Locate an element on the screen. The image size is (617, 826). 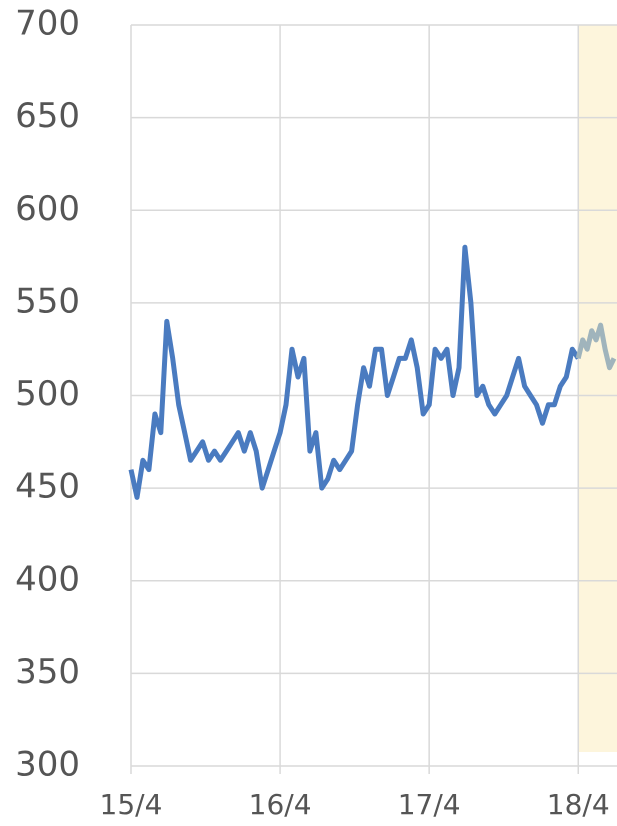
y-tick-label: 600 is located at coordinates (47, 209).